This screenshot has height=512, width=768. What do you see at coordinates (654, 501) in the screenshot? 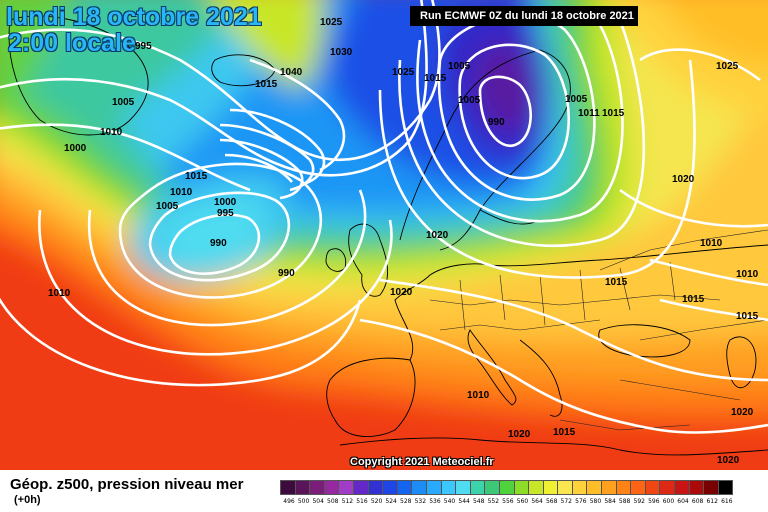
I see `scale-value: 596` at bounding box center [654, 501].